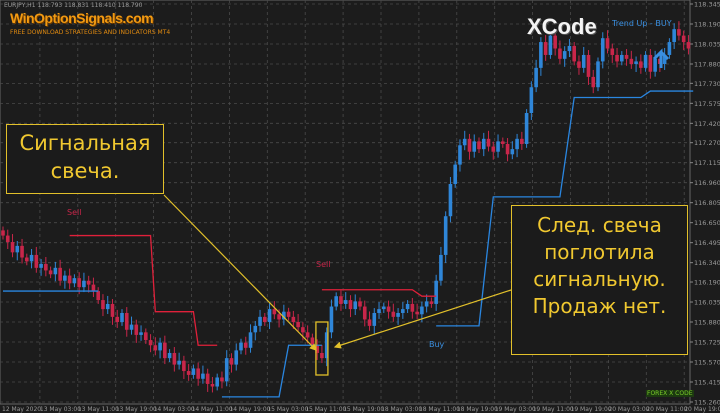 This screenshot has height=413, width=720. Describe the element at coordinates (707, 323) in the screenshot. I see `y-tick-label: 115.880` at that location.